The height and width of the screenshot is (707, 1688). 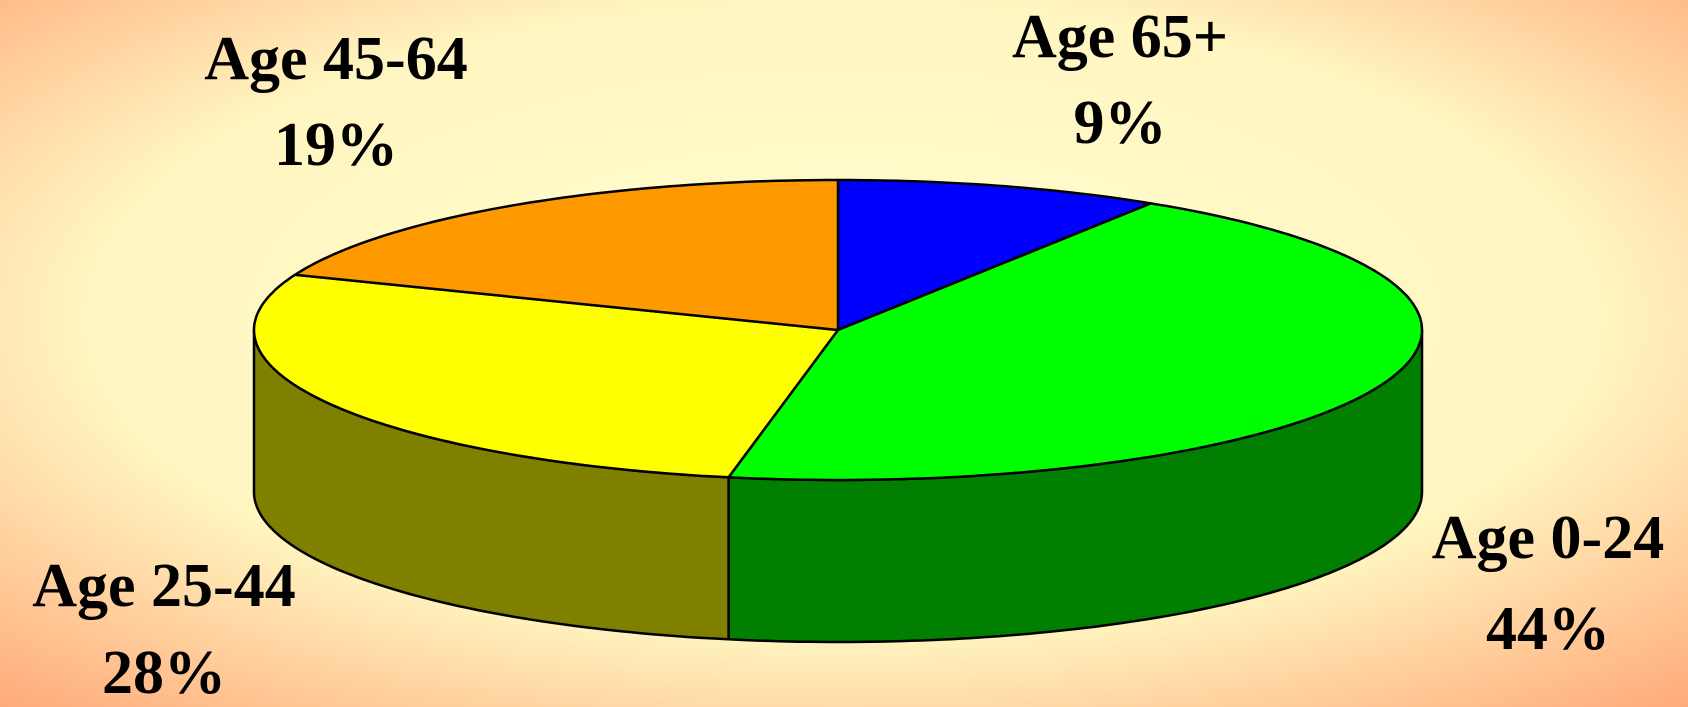 I want to click on slice-value-label: 44%, so click(x=1548, y=629).